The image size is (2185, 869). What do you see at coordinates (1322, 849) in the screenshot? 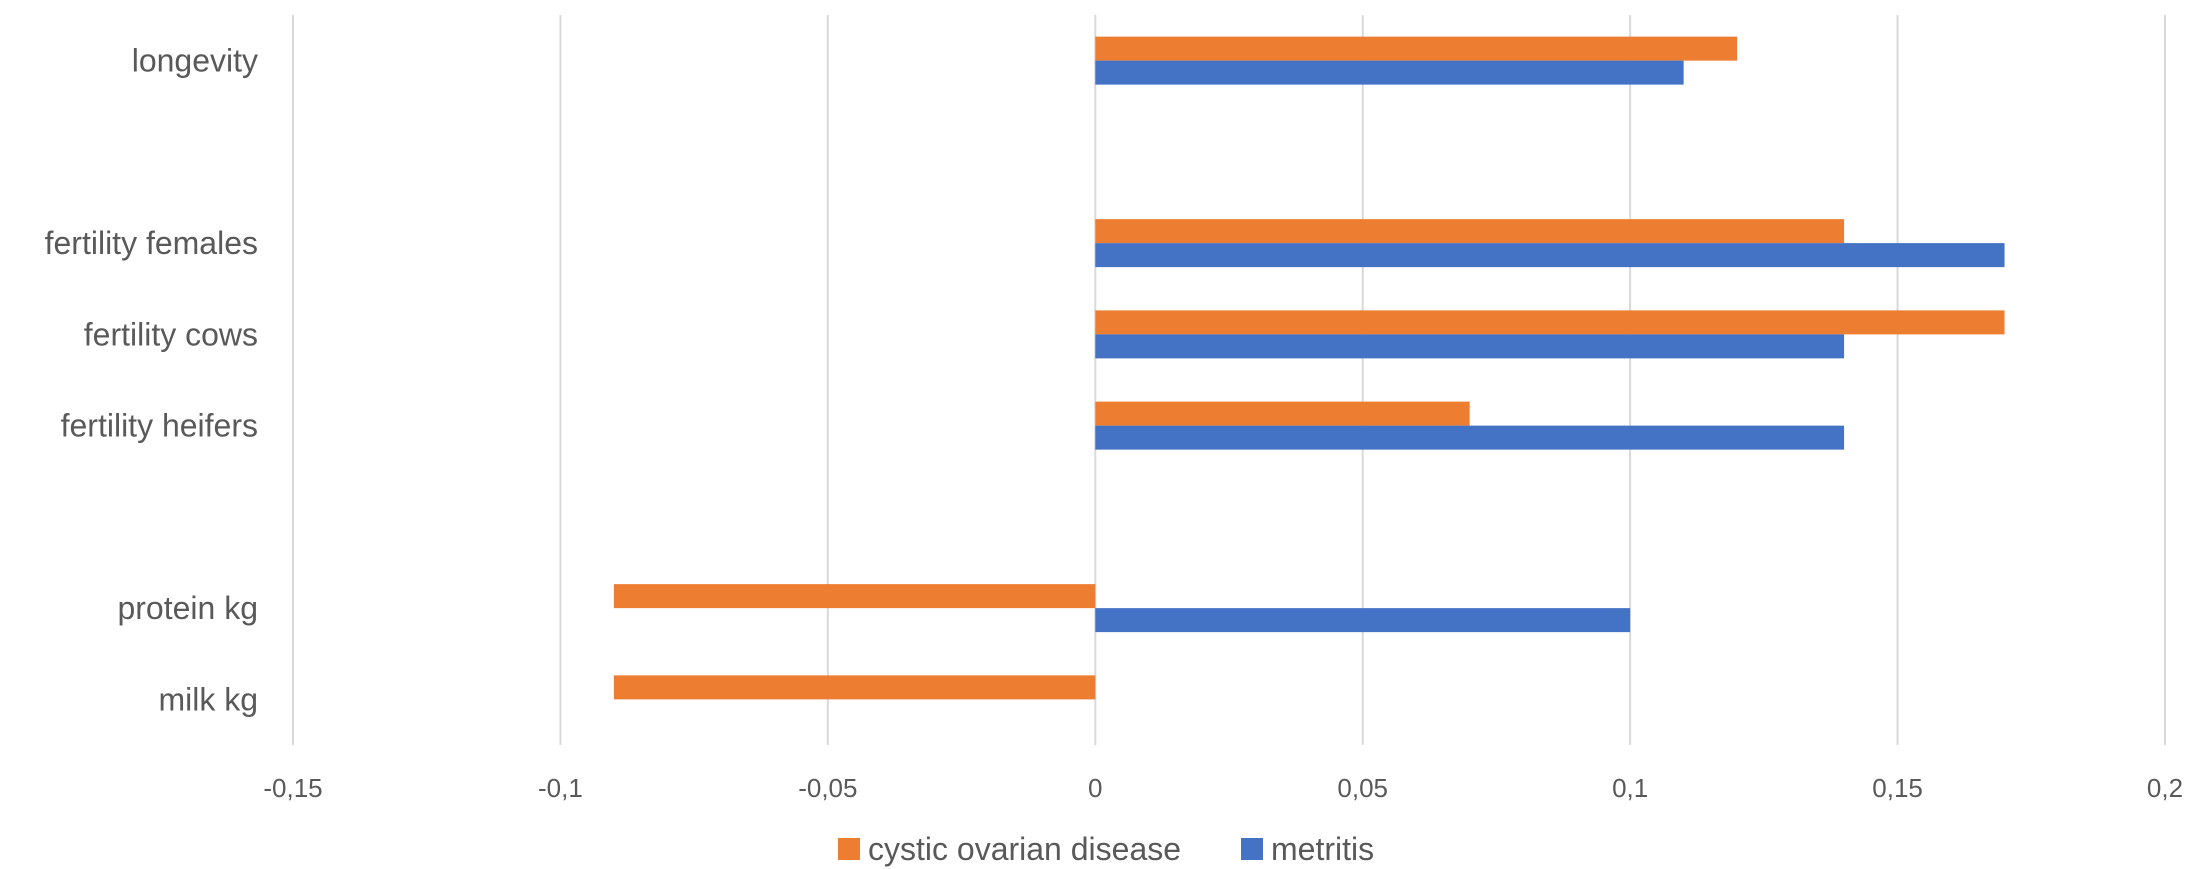
I see `legend-label: metritis` at bounding box center [1322, 849].